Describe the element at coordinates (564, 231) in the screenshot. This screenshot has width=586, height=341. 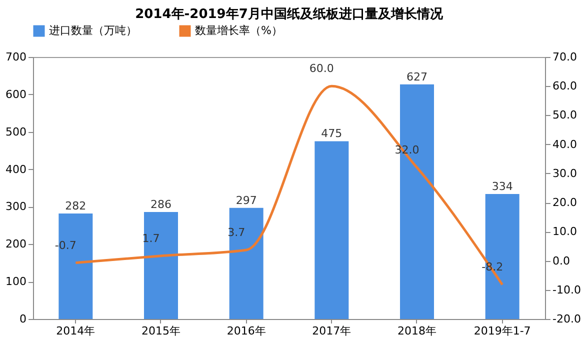
I see `y2-tick-label: 10.0` at that location.